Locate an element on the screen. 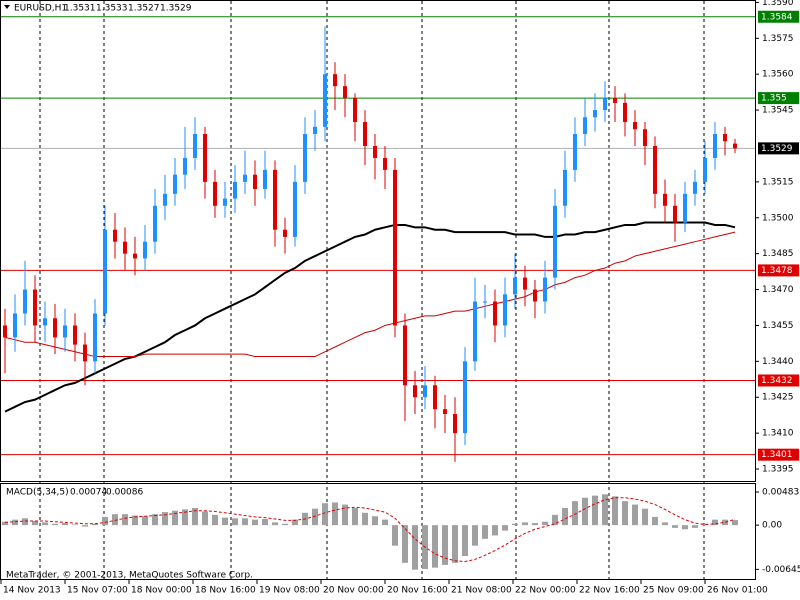 This screenshot has width=800, height=600. symbol: EURUSD,H1 is located at coordinates (40, 9).